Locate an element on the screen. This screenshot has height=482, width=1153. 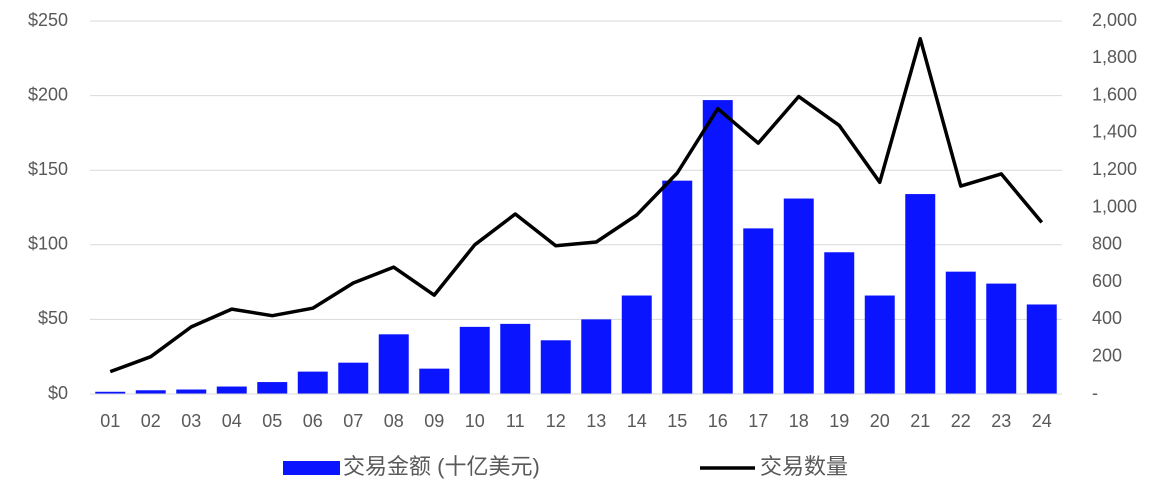
x-tick-label: 03 is located at coordinates (191, 421).